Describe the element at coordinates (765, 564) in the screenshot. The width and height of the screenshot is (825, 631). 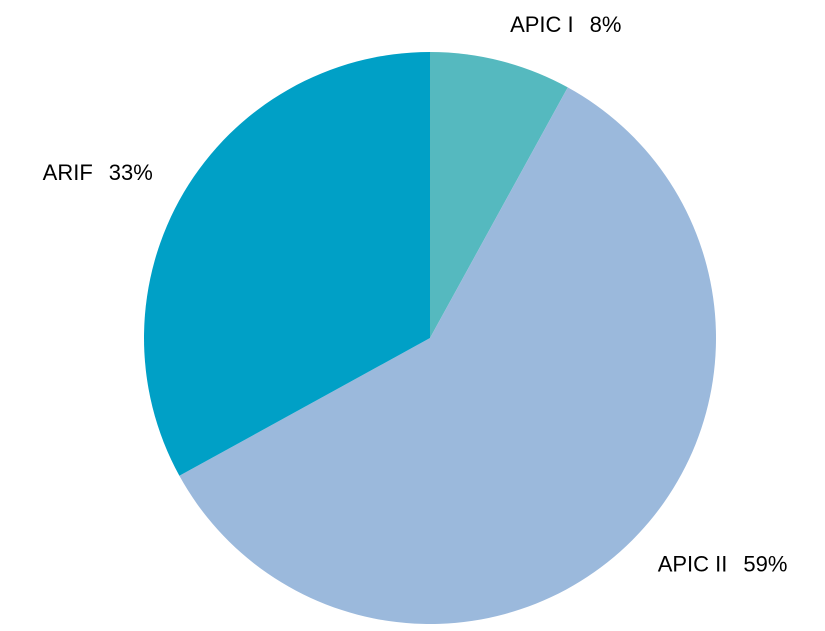
I see `slice-value: 59%` at that location.